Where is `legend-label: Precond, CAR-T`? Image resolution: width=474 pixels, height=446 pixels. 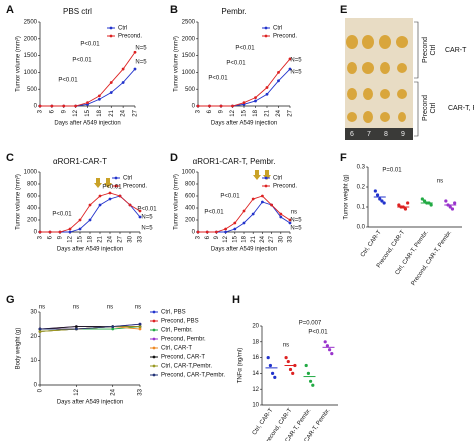
legend-label: Precond, CAR-T is located at coordinates (183, 358).